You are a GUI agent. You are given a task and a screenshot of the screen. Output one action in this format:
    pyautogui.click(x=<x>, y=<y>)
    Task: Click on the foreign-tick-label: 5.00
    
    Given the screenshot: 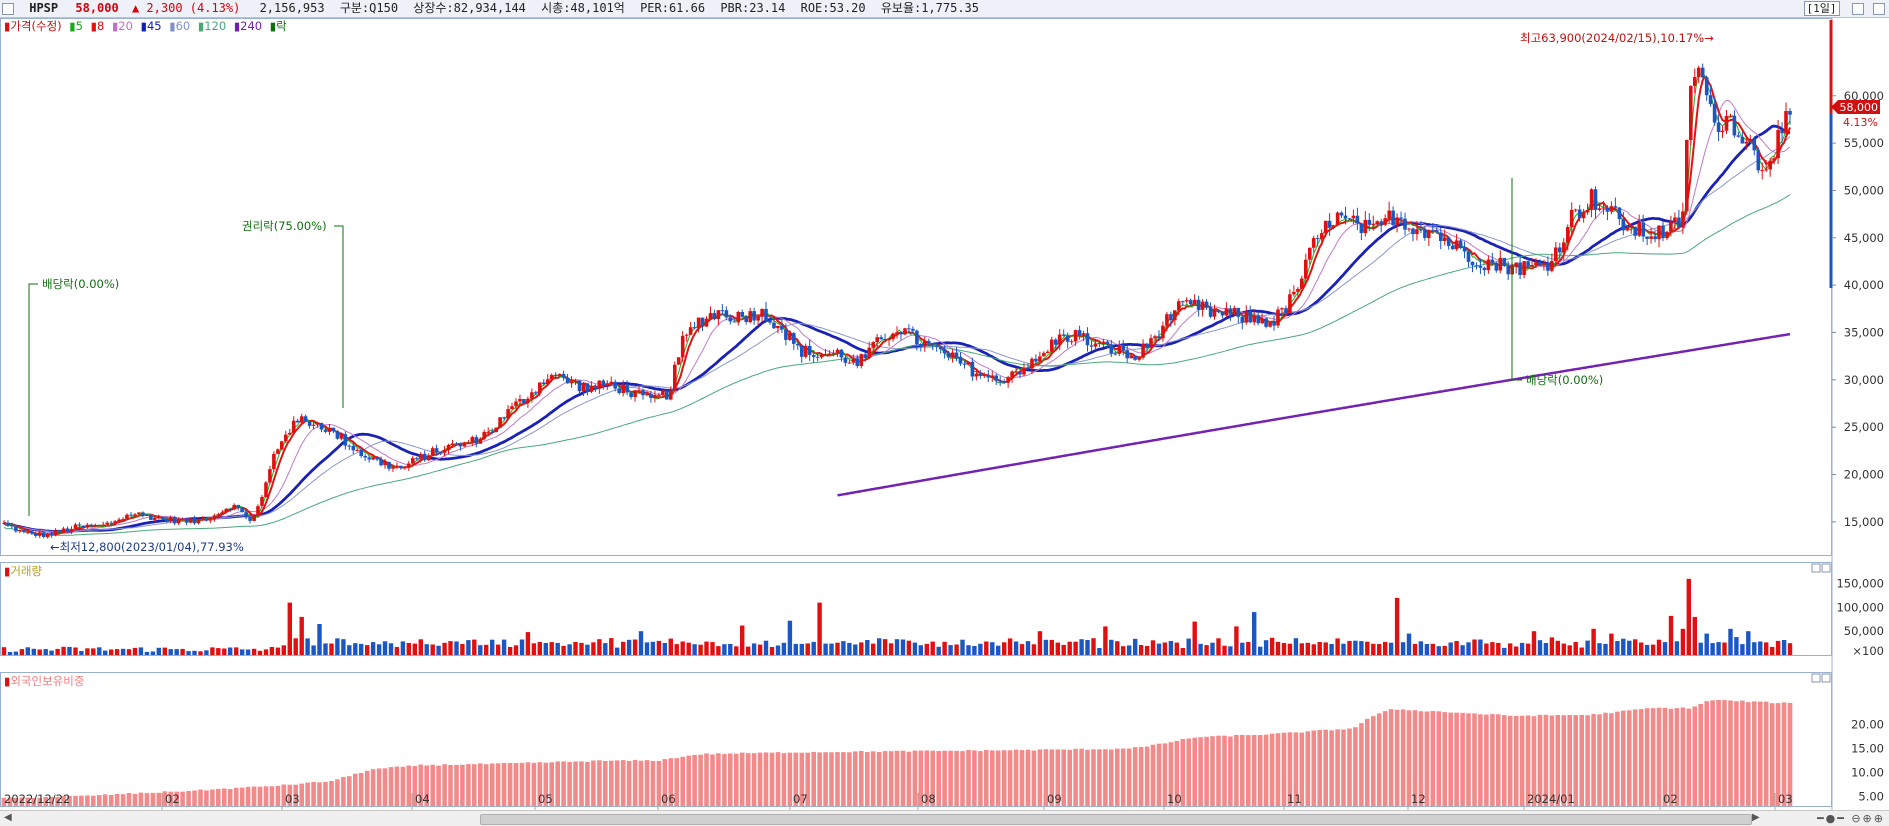 What is the action you would take?
    pyautogui.click(x=1871, y=796)
    